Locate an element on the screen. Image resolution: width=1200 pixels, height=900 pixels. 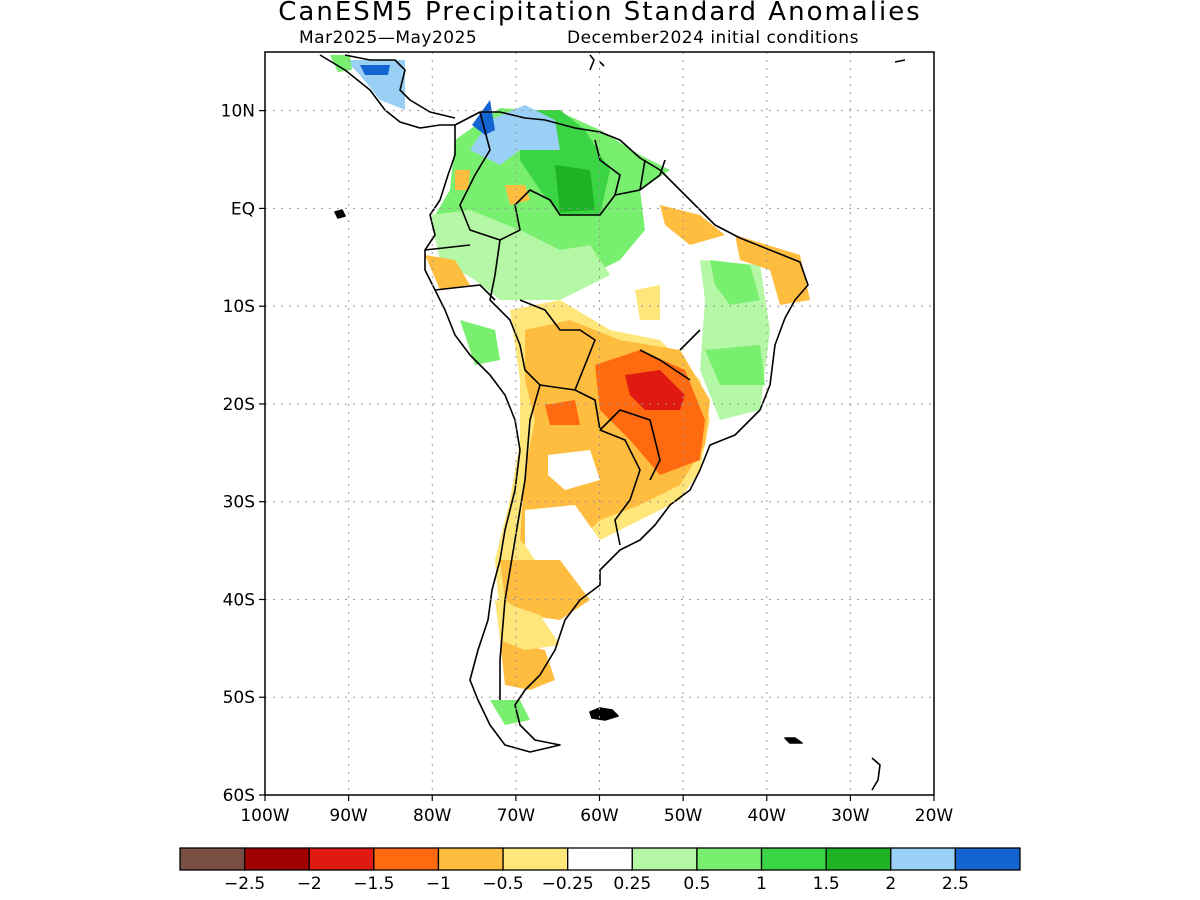
chart-title: CanESM5 Precipitation Standard Anomalies is located at coordinates (600, 13).